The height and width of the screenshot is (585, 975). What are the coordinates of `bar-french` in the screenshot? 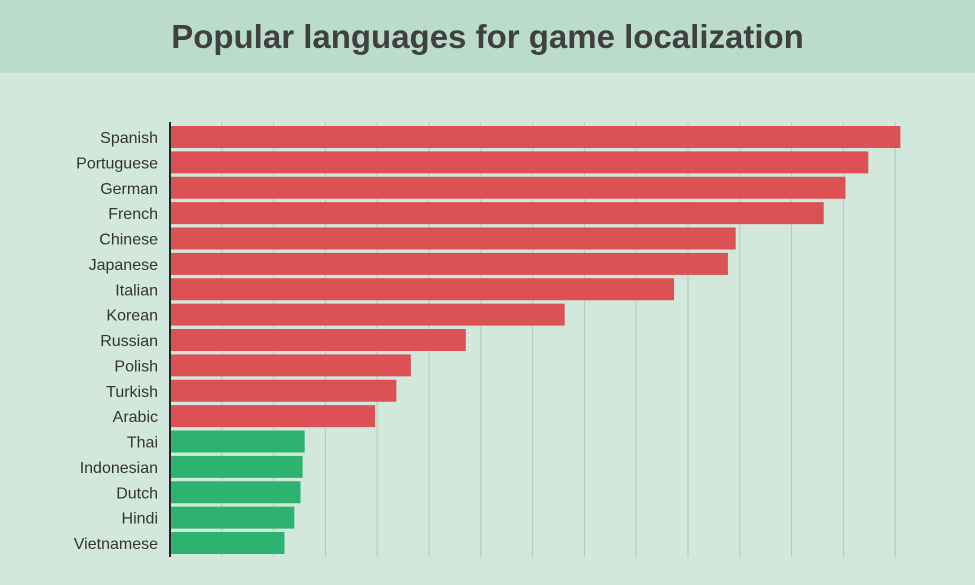 It's located at (497, 213).